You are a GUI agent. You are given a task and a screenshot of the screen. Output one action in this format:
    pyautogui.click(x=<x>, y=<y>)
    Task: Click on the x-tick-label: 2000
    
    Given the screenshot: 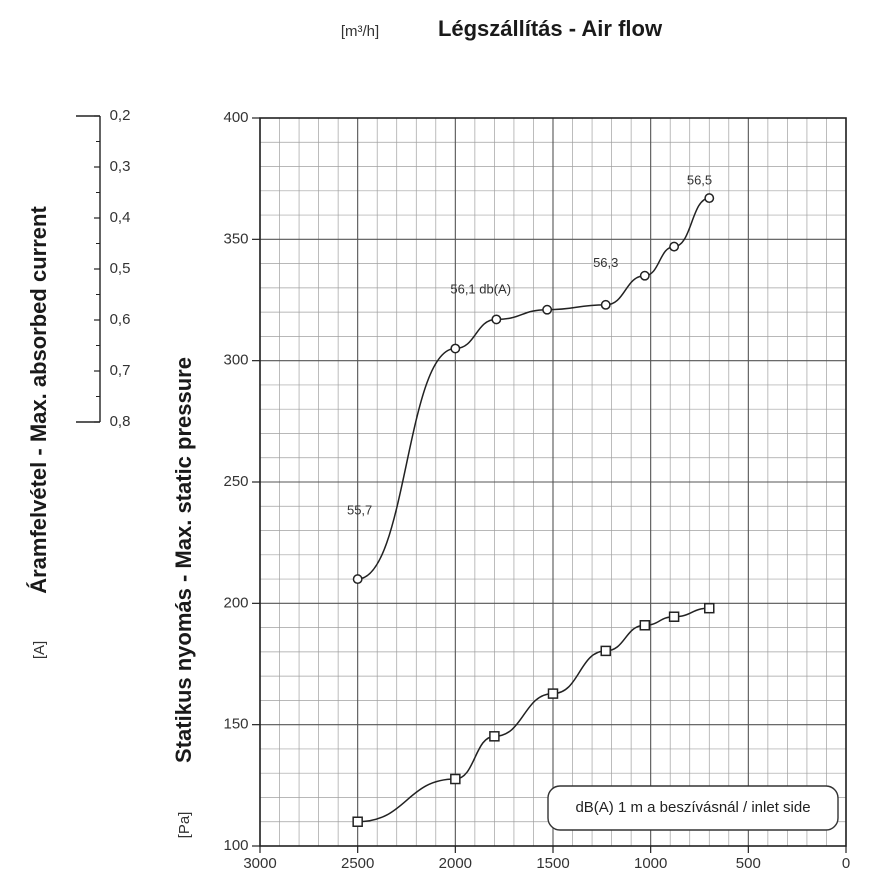 What is the action you would take?
    pyautogui.click(x=455, y=863)
    